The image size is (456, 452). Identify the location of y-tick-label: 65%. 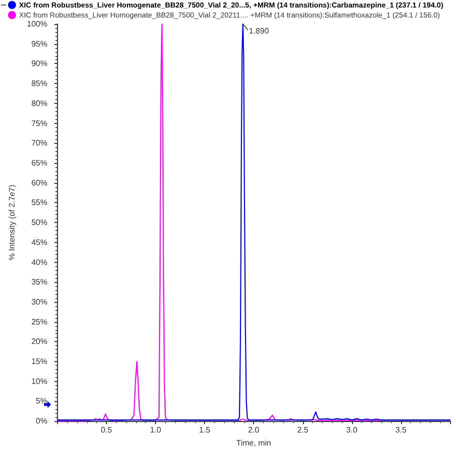
(39, 163).